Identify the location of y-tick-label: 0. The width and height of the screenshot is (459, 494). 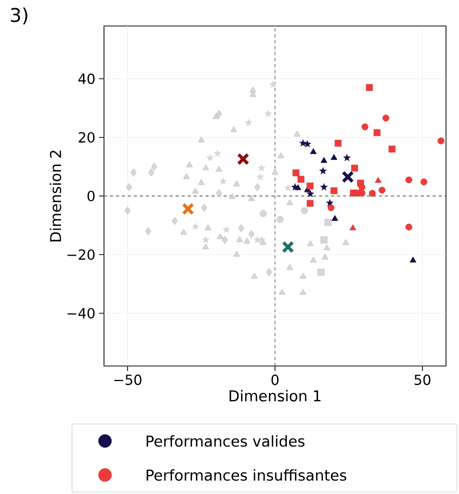
(91, 196).